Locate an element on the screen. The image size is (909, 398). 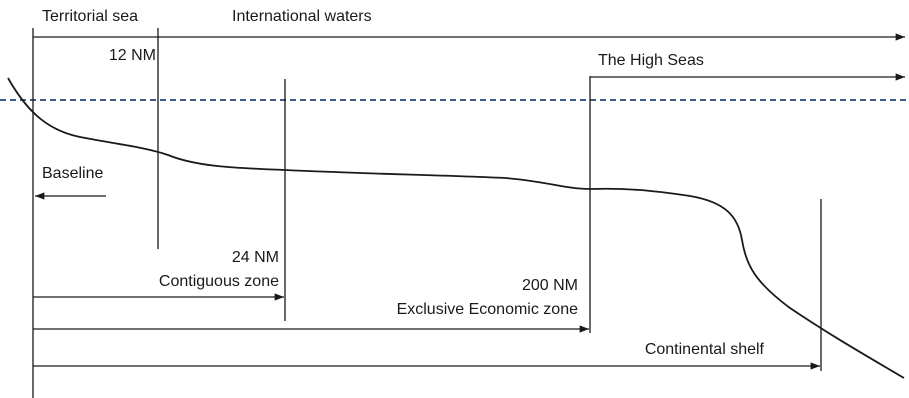
international-waters-label: International waters is located at coordinates (302, 16).